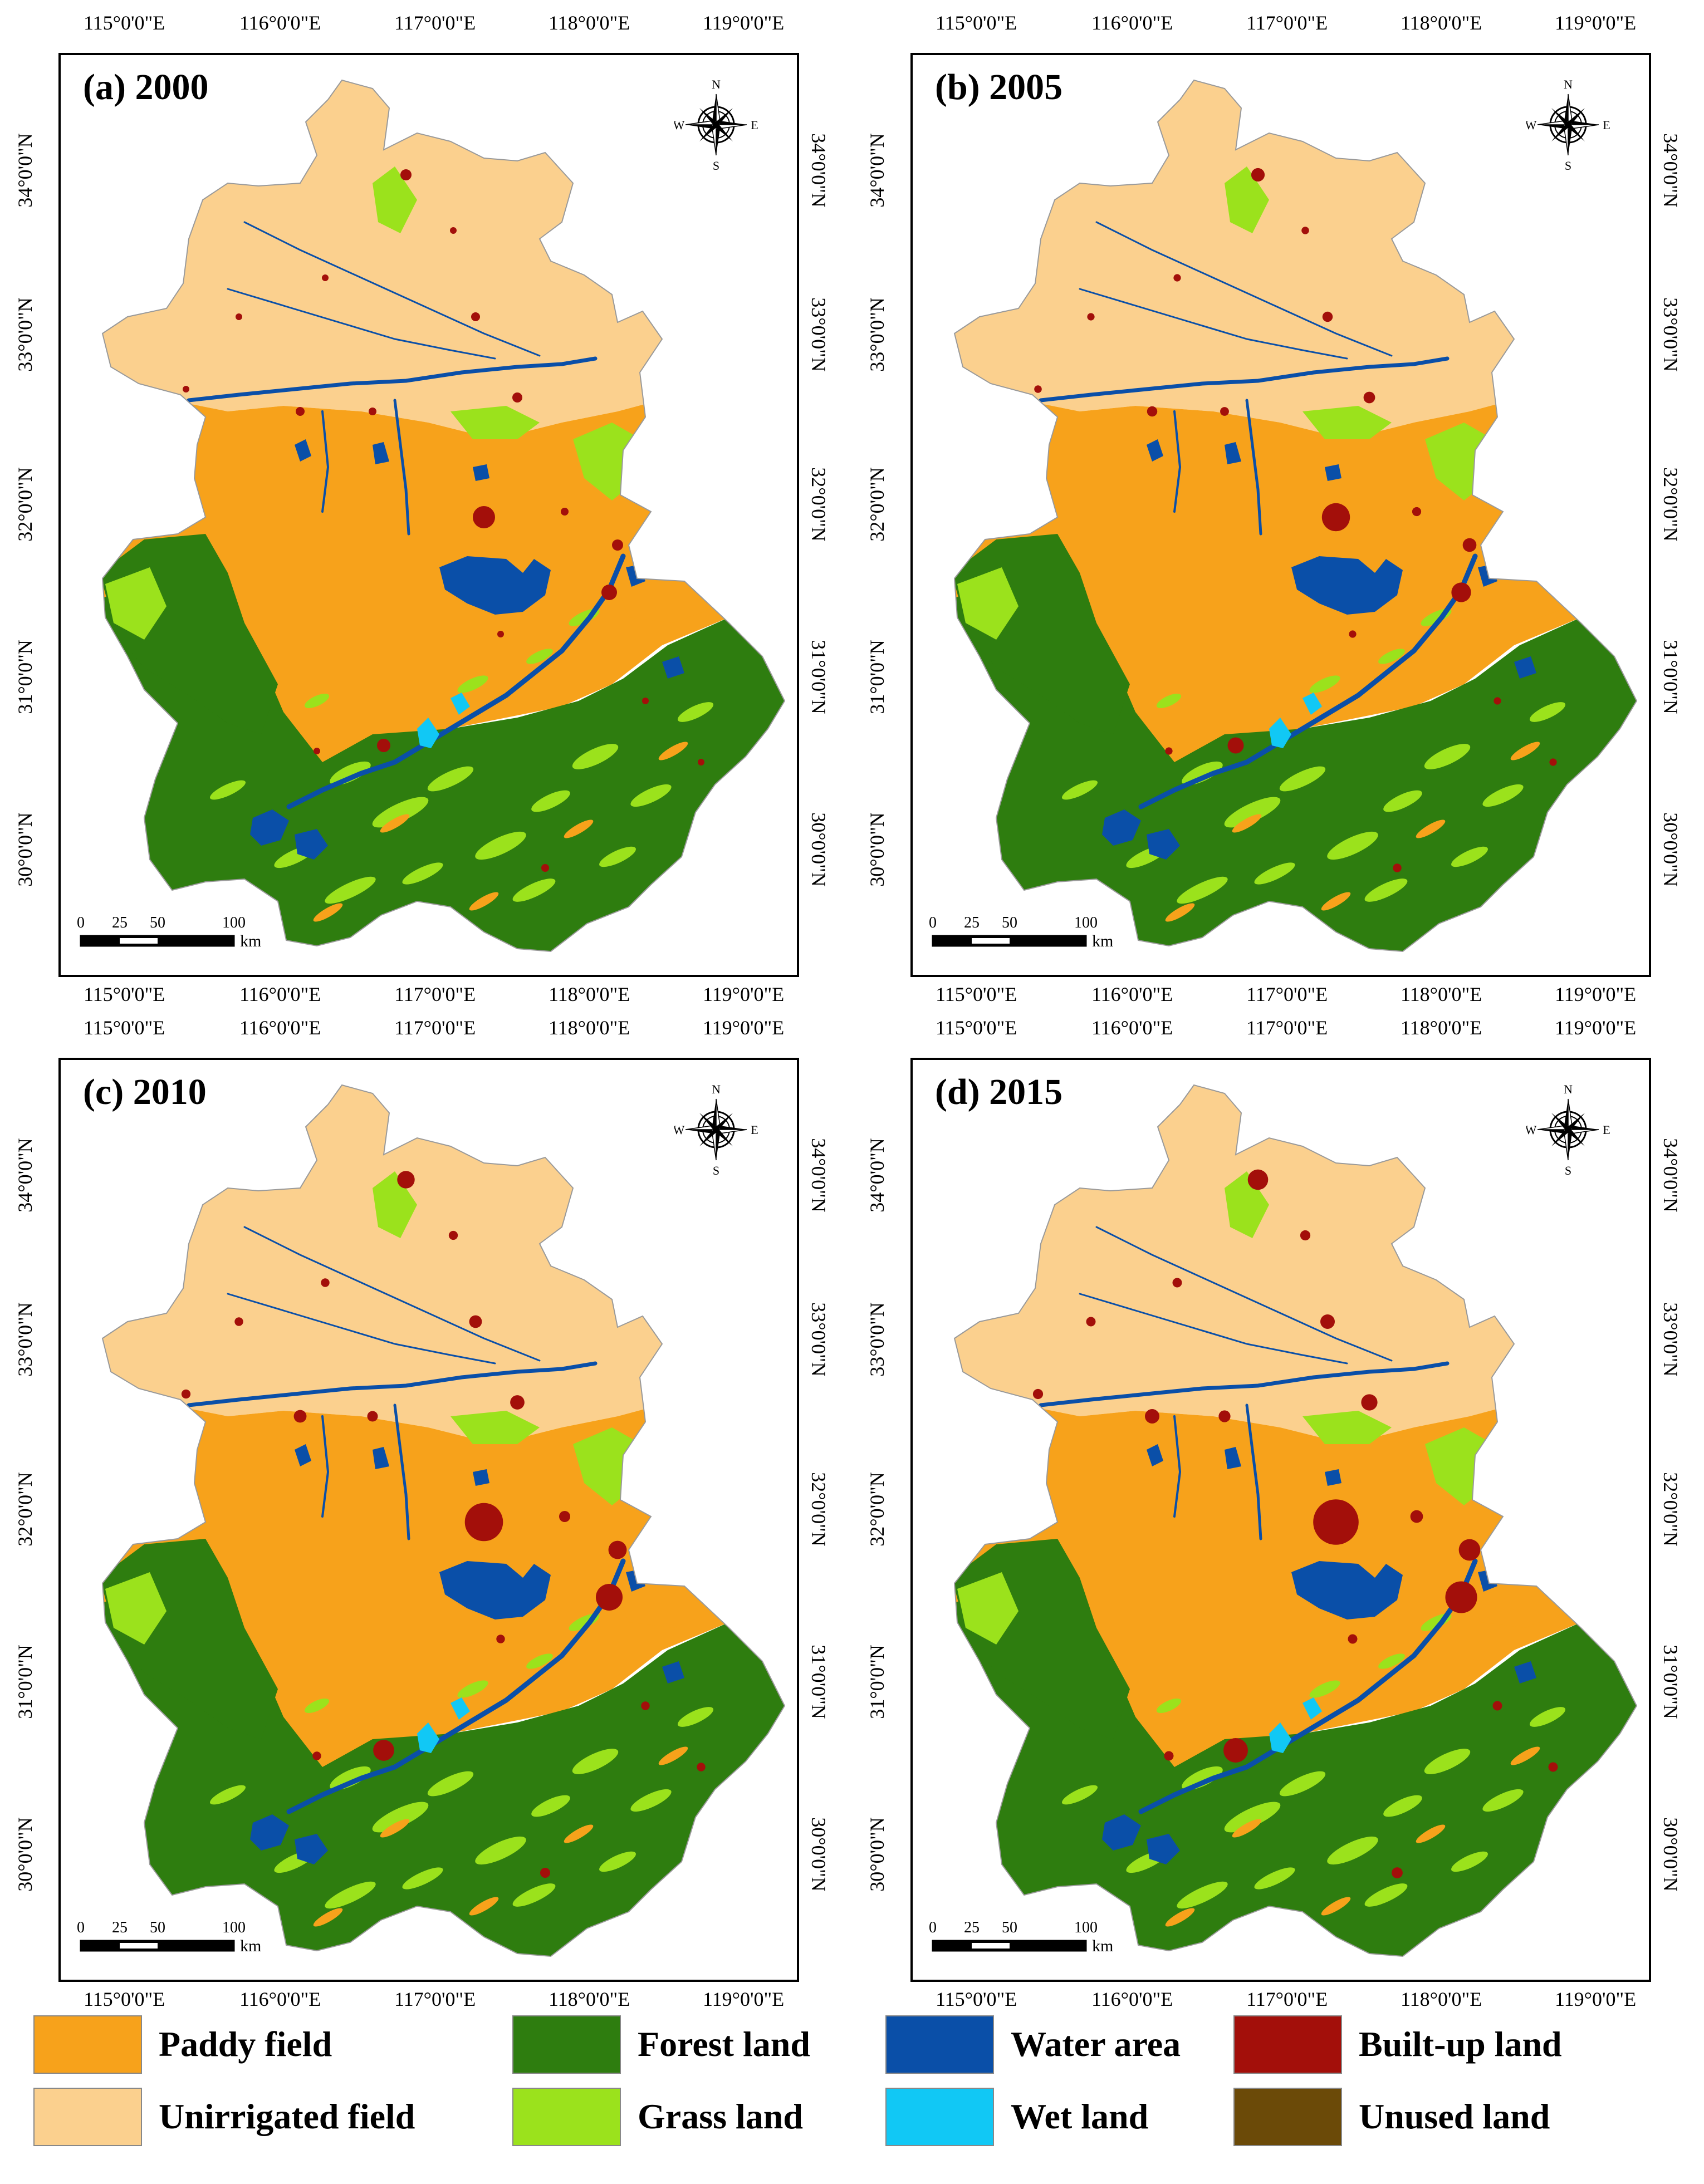  I want to click on longitude-label: 118°0'0"E, so click(1441, 23).